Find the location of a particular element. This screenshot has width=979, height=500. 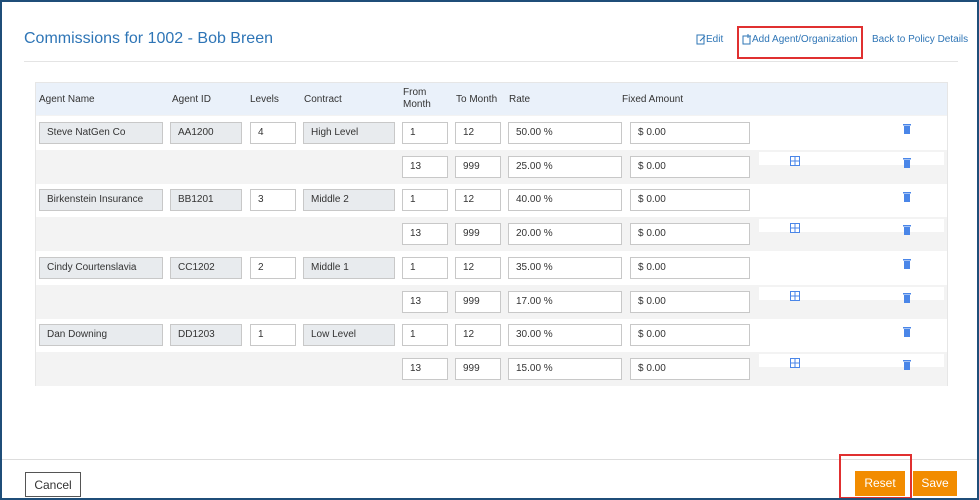

rate-input: 15.00 % is located at coordinates (565, 369).